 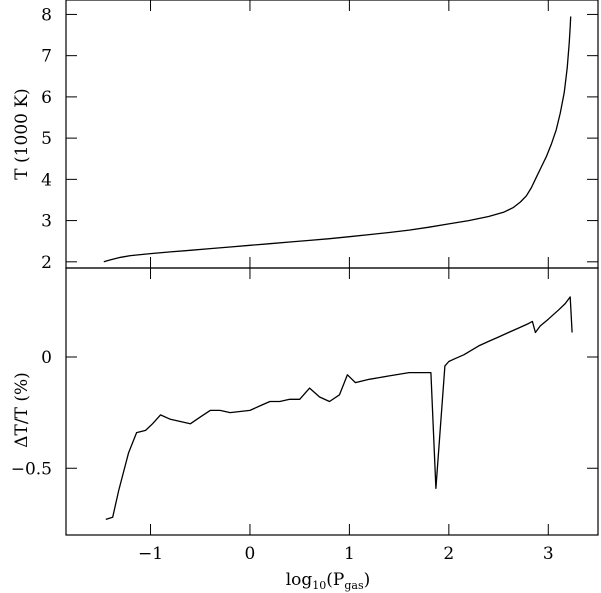 I want to click on top-y-tick-labels: 2 3 4 5 6 7 8, so click(x=46, y=138).